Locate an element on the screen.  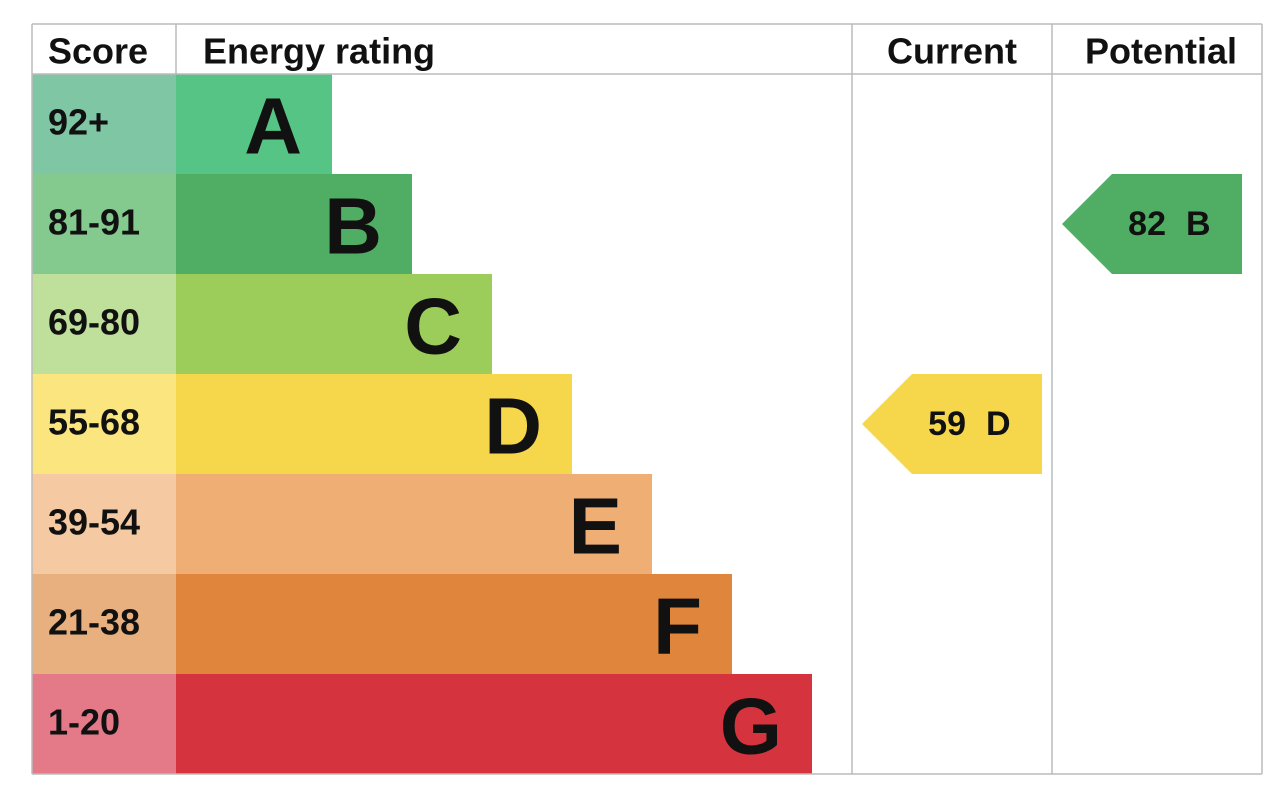
potential-rating: B is located at coordinates (1198, 224).